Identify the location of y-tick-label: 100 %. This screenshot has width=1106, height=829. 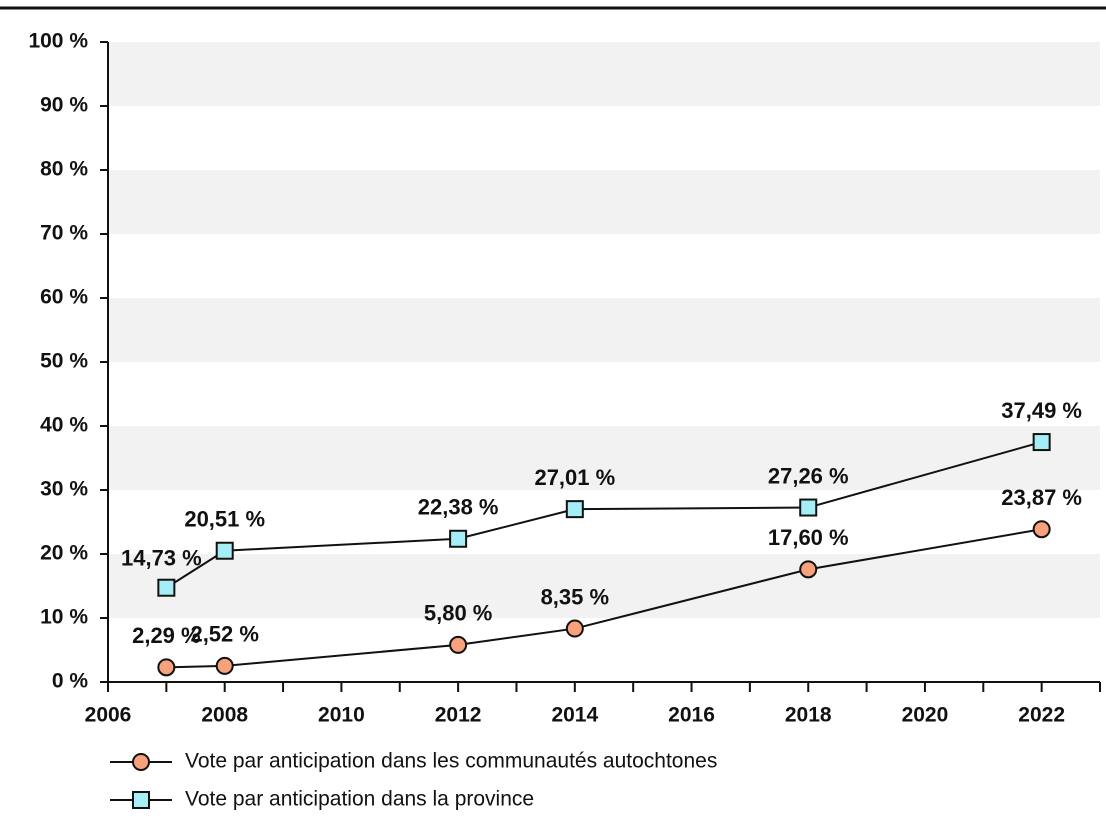
(58, 41).